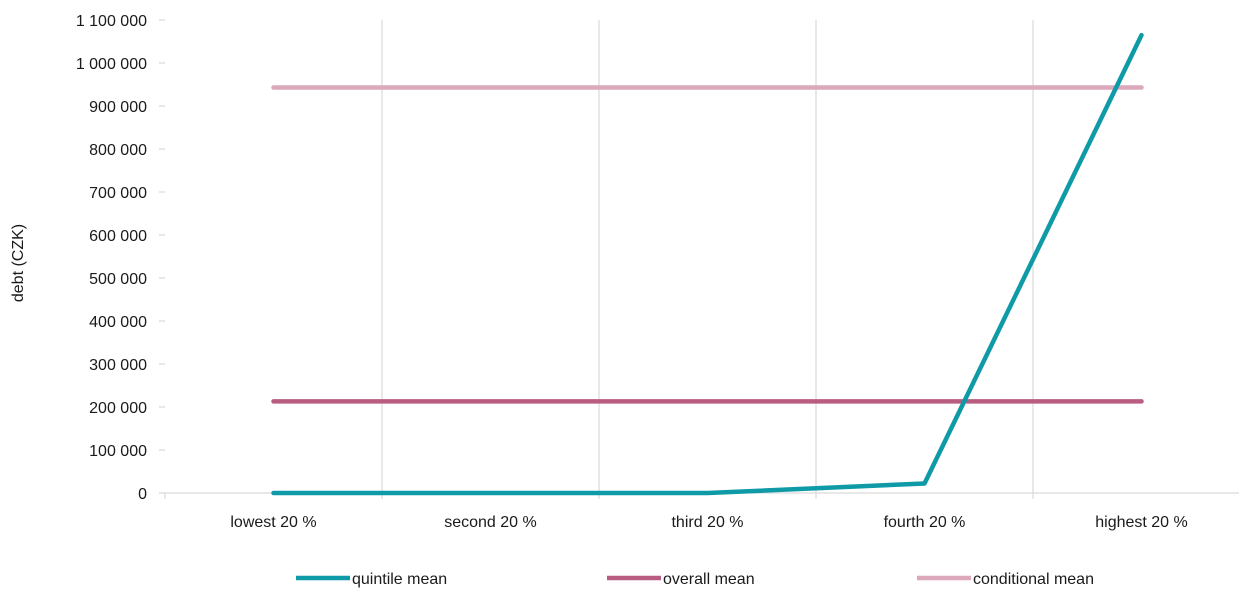  Describe the element at coordinates (118, 322) in the screenshot. I see `y-tick-label: 400 000` at that location.